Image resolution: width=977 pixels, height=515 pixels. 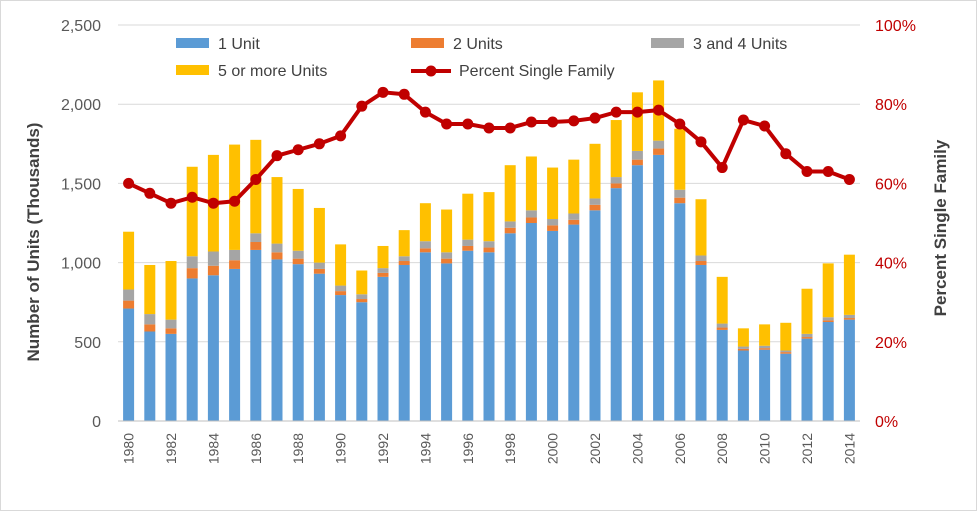 What do you see at coordinates (891, 264) in the screenshot?
I see `y2-tick-label: 40%` at bounding box center [891, 264].